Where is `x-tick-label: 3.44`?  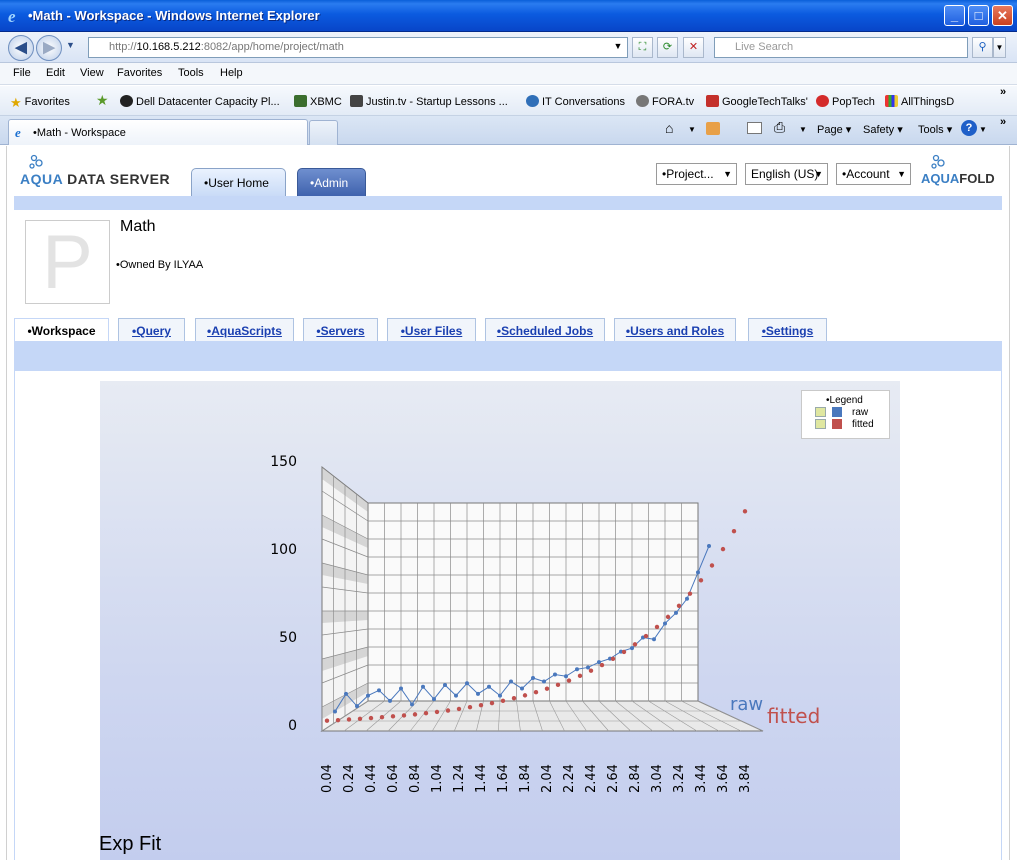 x-tick-label: 3.44 is located at coordinates (701, 778).